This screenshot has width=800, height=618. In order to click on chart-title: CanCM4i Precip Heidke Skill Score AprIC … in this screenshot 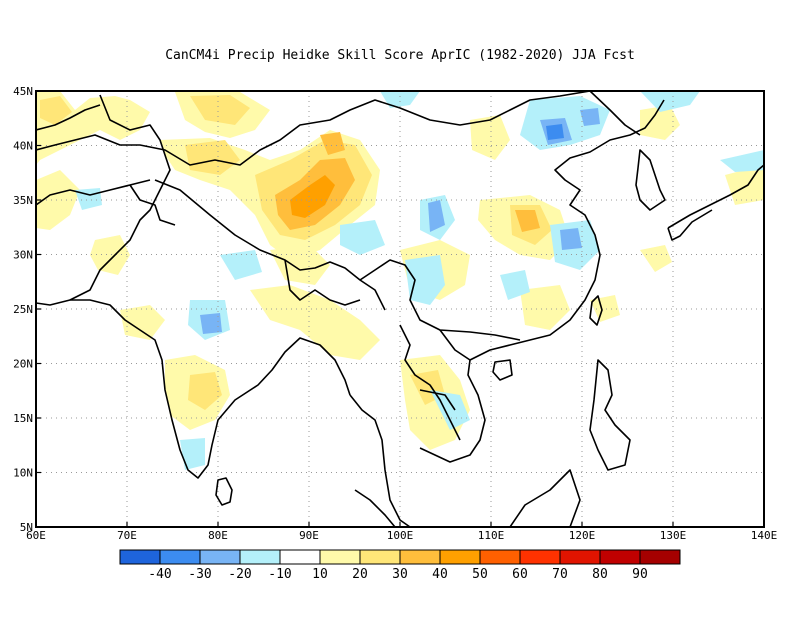, I will do `click(400, 55)`.